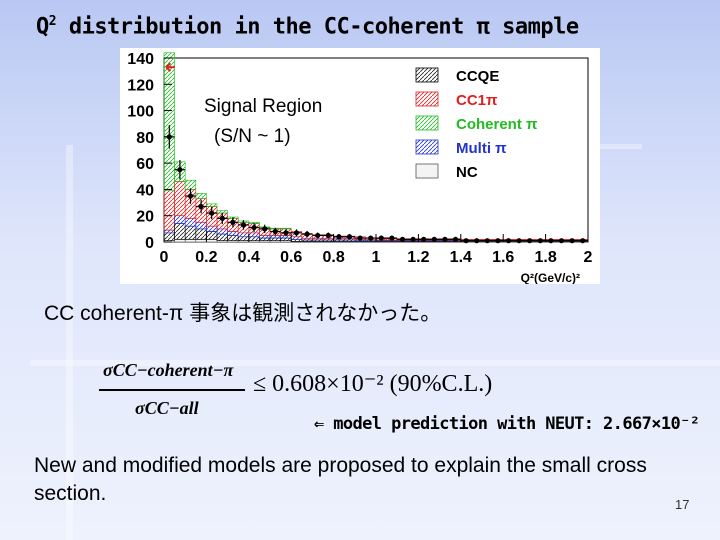 Image resolution: width=720 pixels, height=540 pixels. I want to click on background-band-upper, so click(621, 146).